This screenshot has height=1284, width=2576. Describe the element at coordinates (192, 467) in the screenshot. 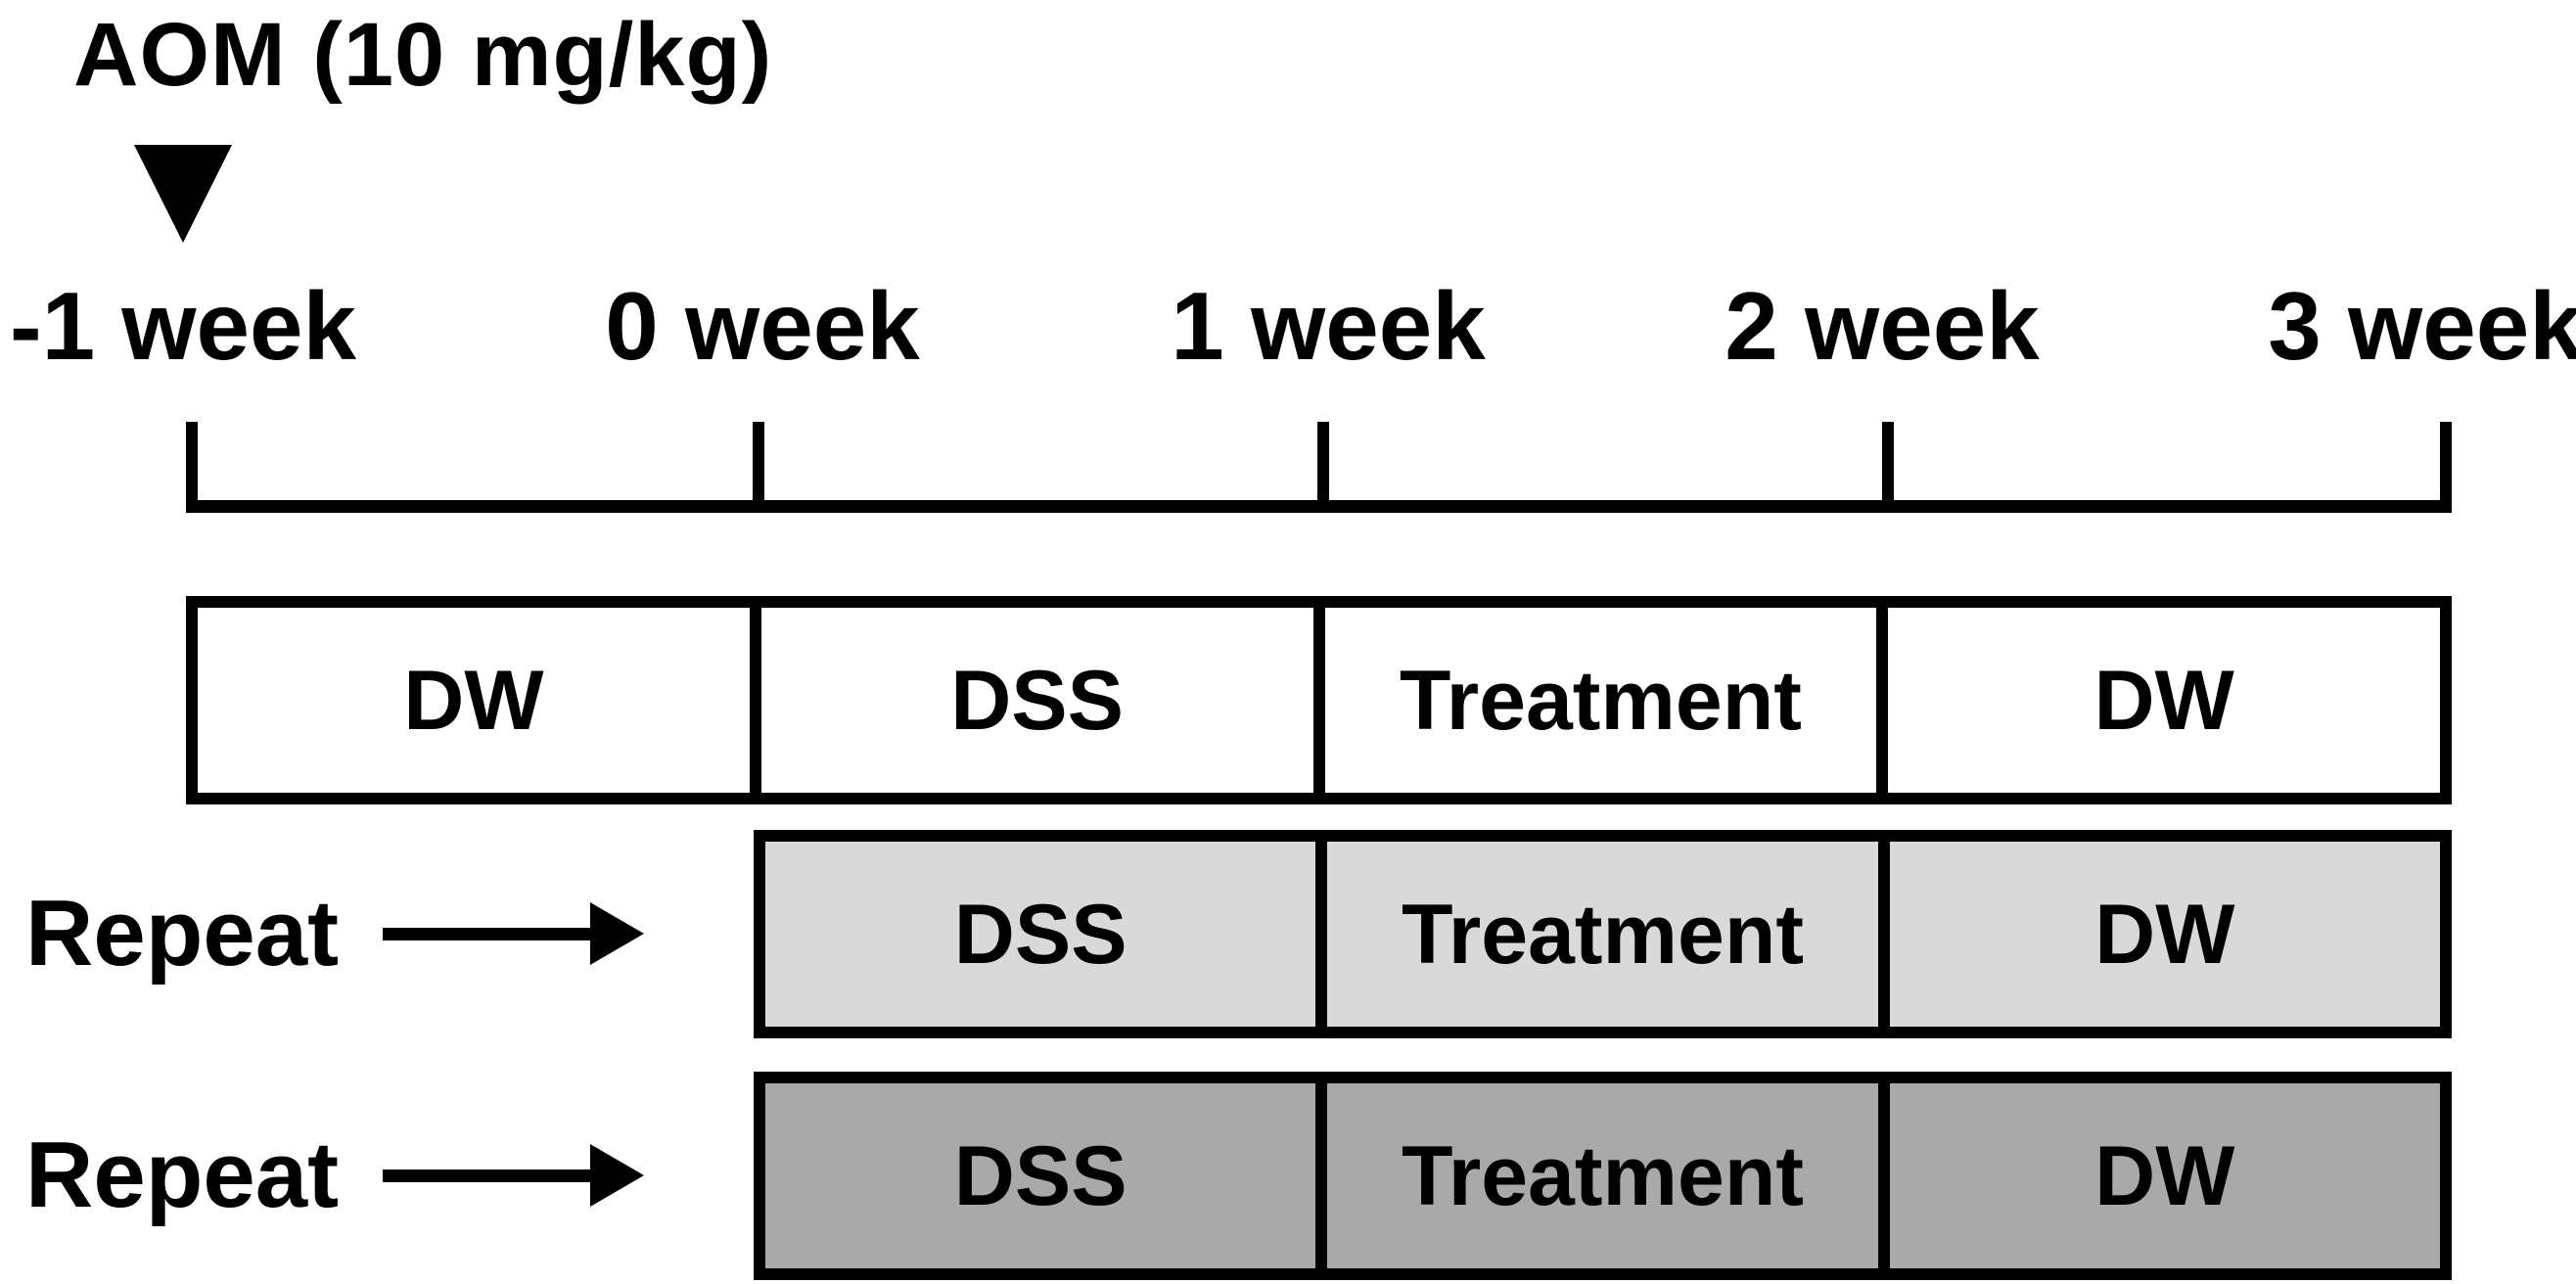

I see `timeline-tick-minus1` at that location.